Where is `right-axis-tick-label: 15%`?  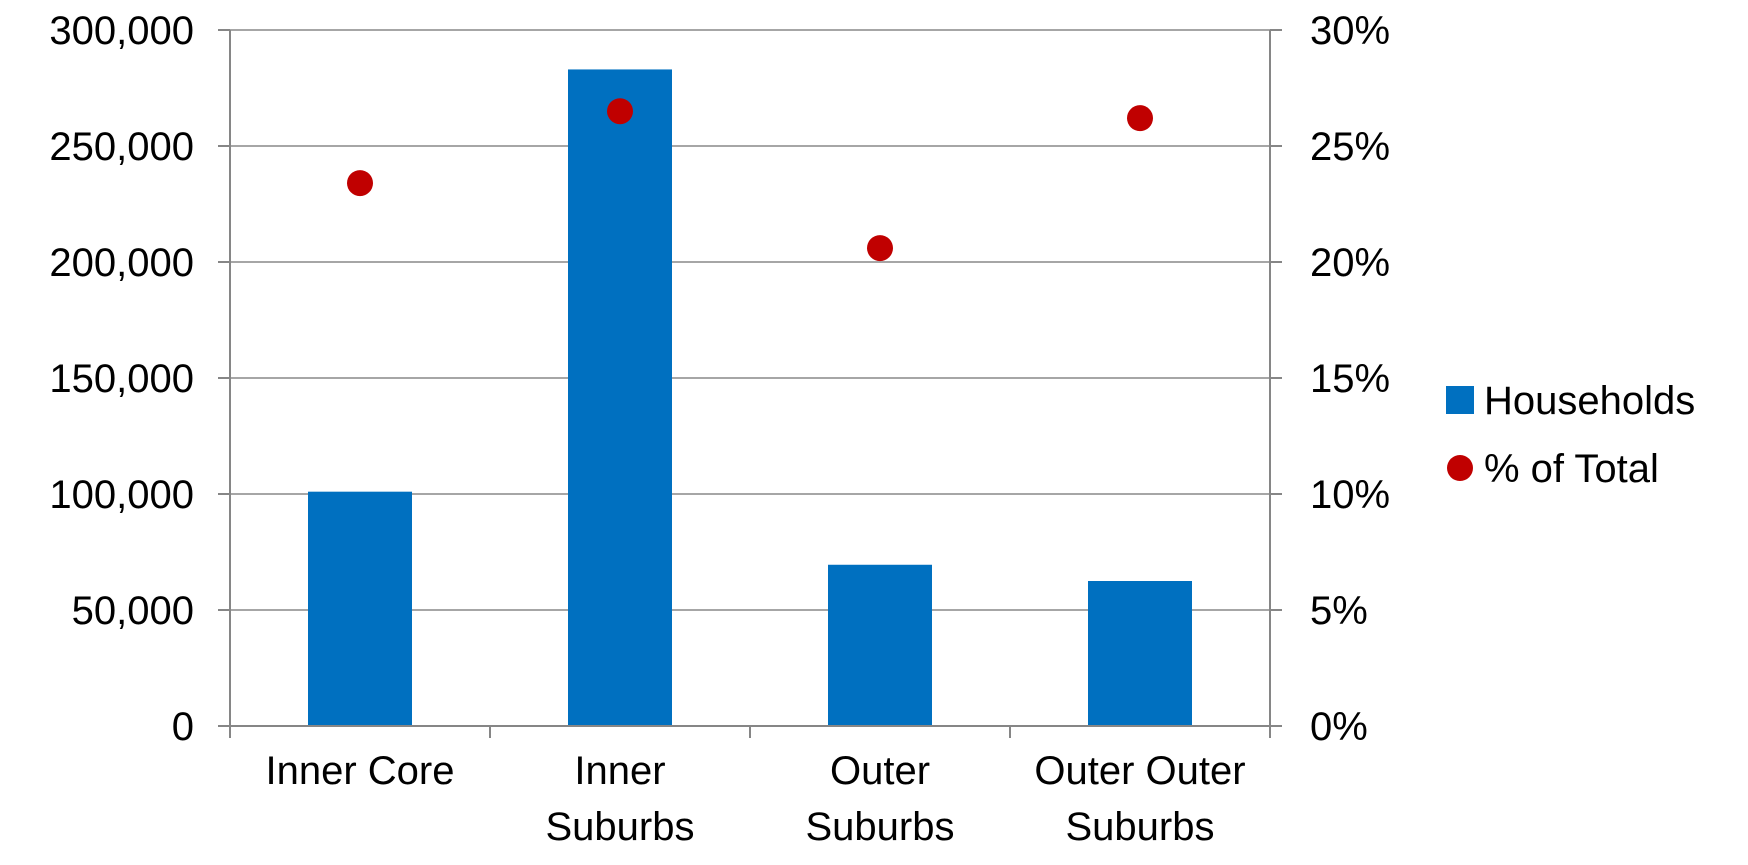
right-axis-tick-label: 15% is located at coordinates (1350, 379).